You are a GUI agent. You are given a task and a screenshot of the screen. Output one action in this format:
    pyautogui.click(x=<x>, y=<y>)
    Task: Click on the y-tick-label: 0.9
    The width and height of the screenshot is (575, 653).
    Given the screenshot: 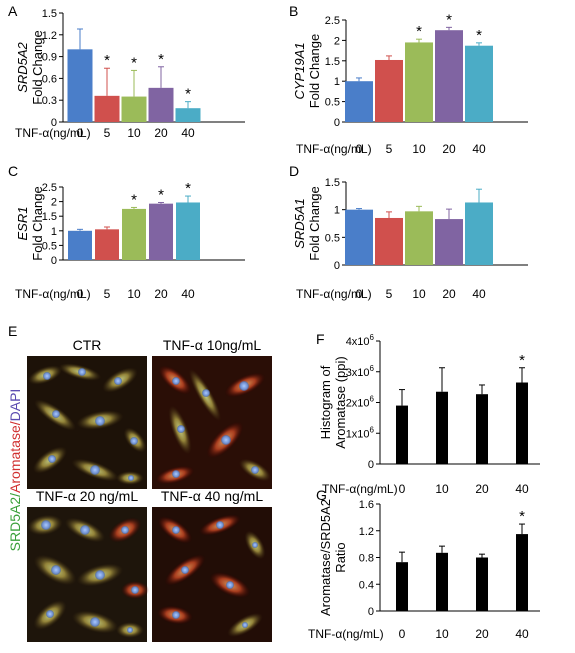 What is the action you would take?
    pyautogui.click(x=49, y=58)
    